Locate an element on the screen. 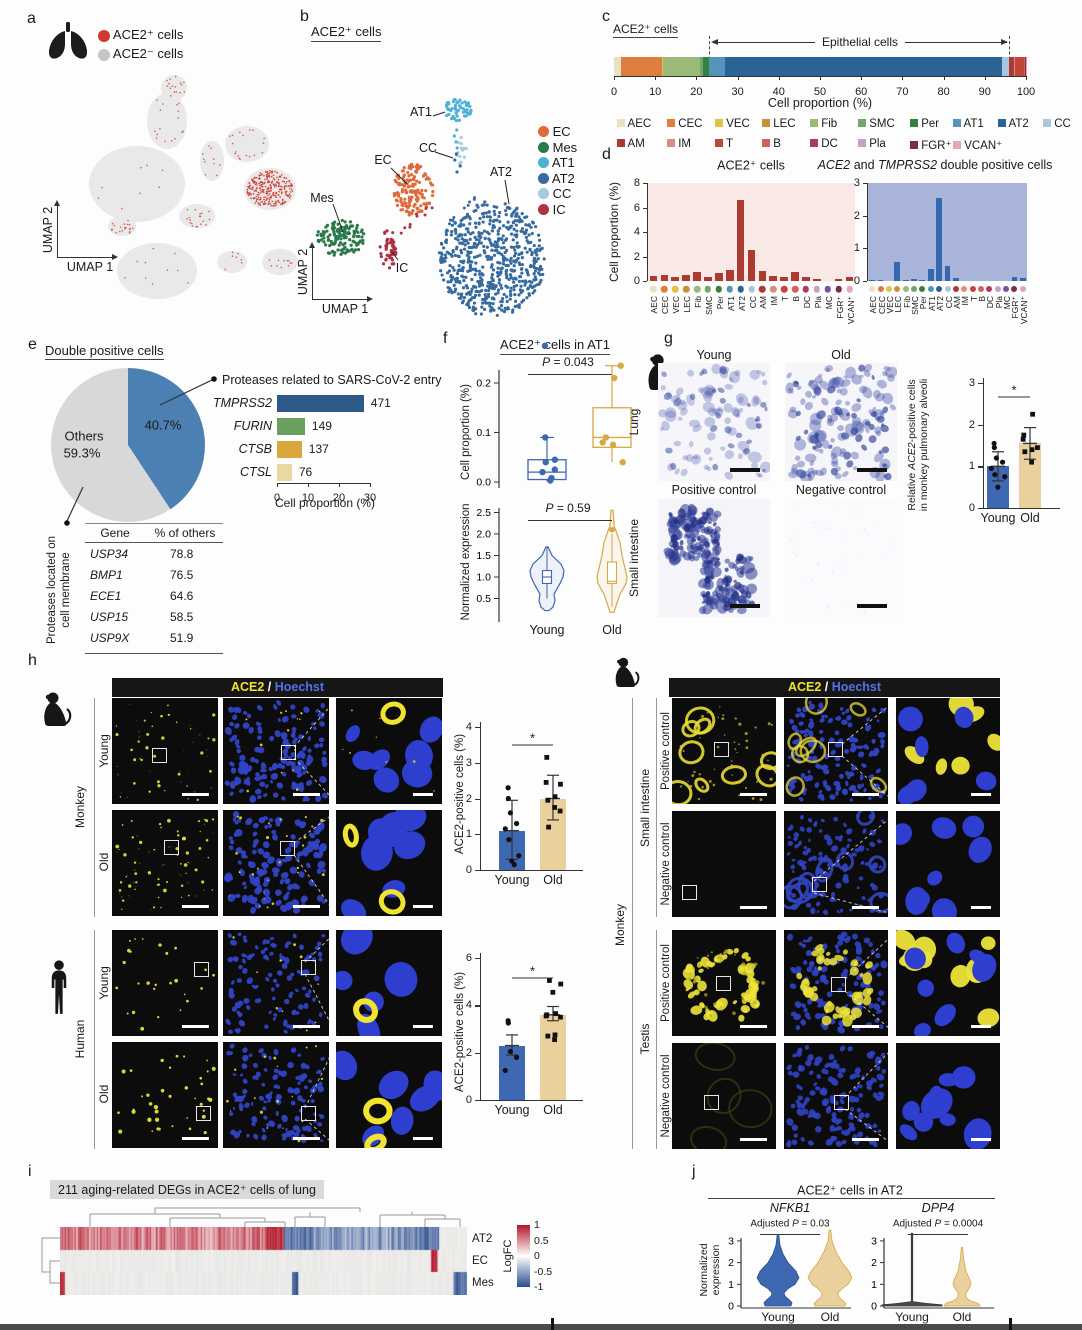 This screenshot has height=1330, width=1082. ytick: 2 is located at coordinates (856, 215).